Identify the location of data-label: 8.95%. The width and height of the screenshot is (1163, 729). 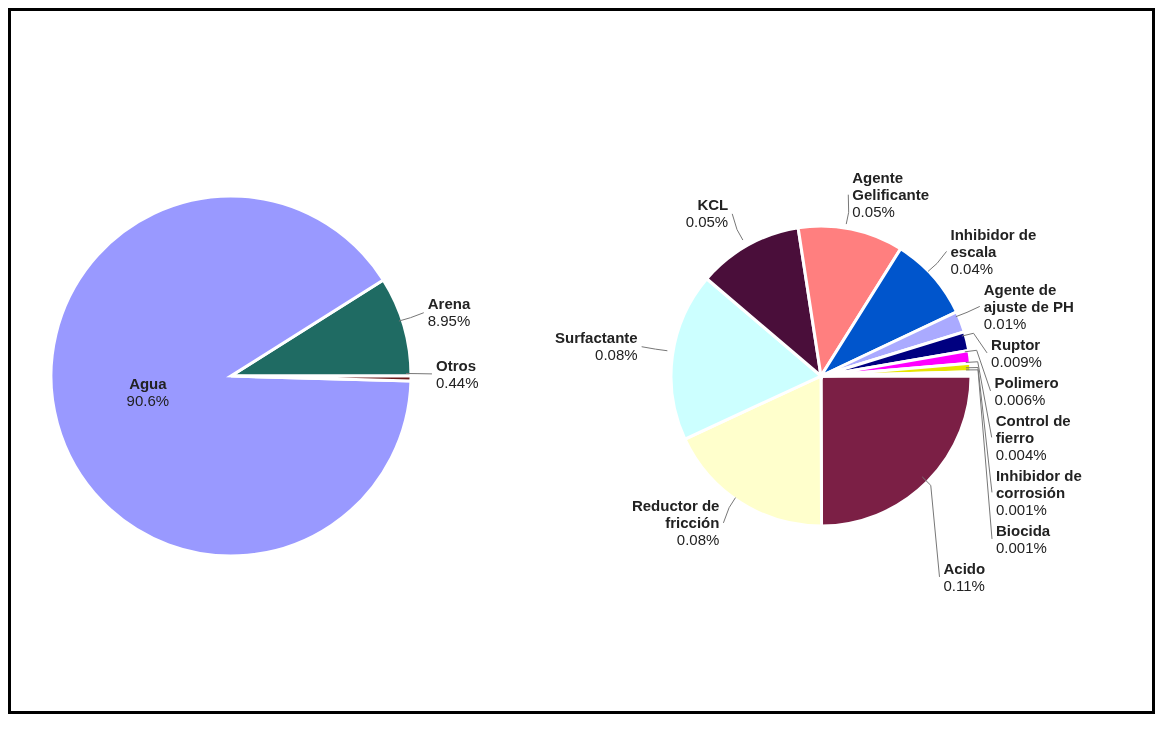
(449, 321).